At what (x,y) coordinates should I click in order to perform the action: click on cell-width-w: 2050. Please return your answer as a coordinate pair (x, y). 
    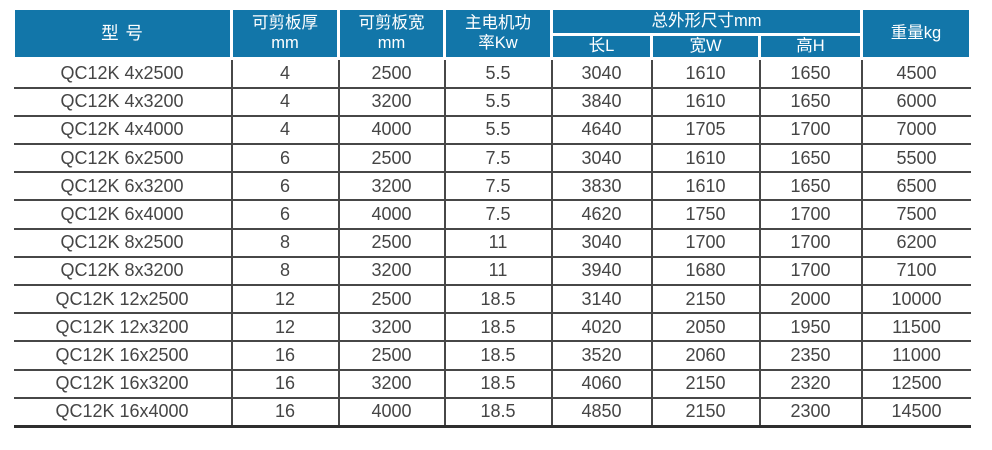
    Looking at the image, I should click on (705, 327).